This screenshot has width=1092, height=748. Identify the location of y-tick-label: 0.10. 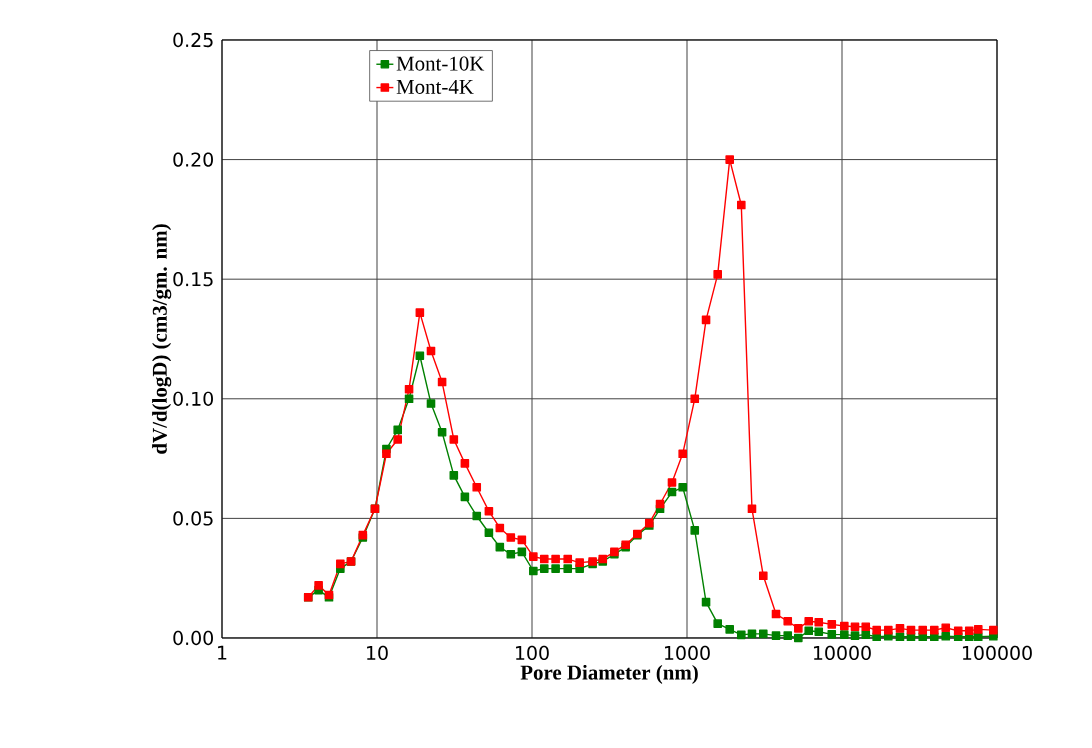
(193, 398).